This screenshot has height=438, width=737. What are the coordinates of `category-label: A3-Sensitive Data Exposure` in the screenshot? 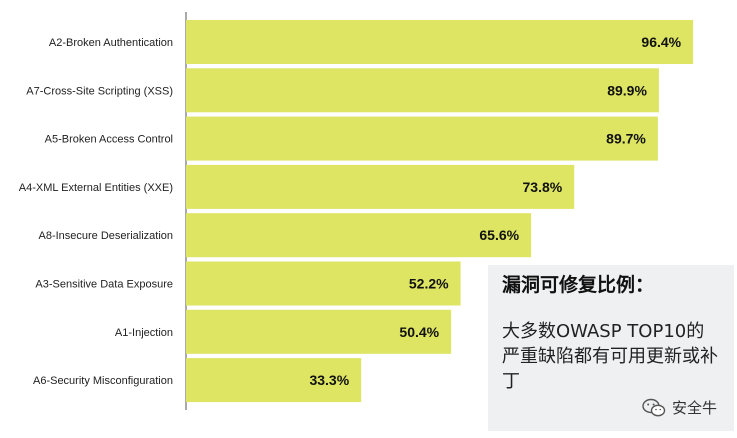 It's located at (104, 285).